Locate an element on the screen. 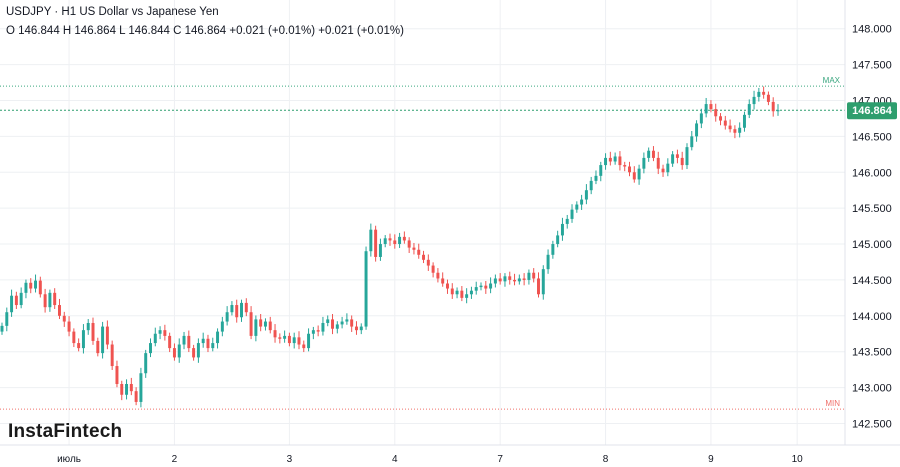  last-price-tag-bg is located at coordinates (872, 111).